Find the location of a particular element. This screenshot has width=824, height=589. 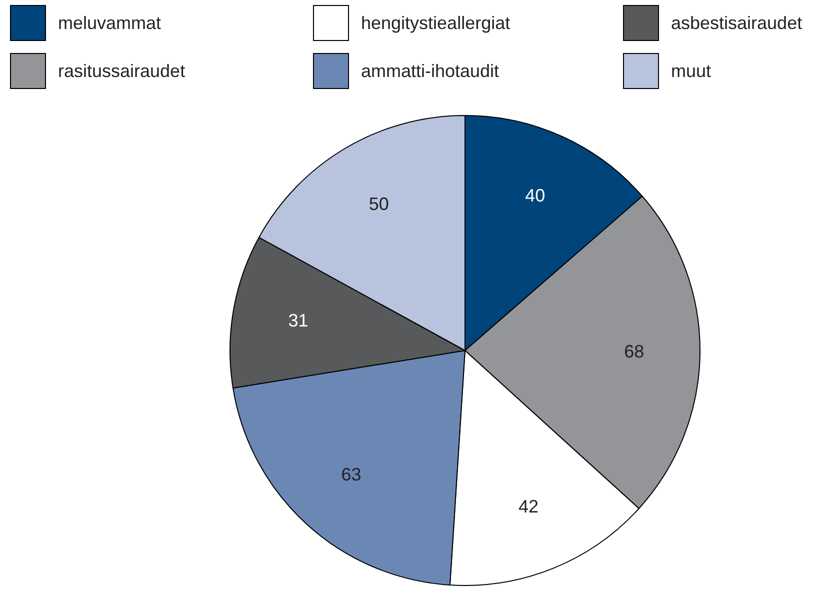

data-label: 50 is located at coordinates (378, 204).